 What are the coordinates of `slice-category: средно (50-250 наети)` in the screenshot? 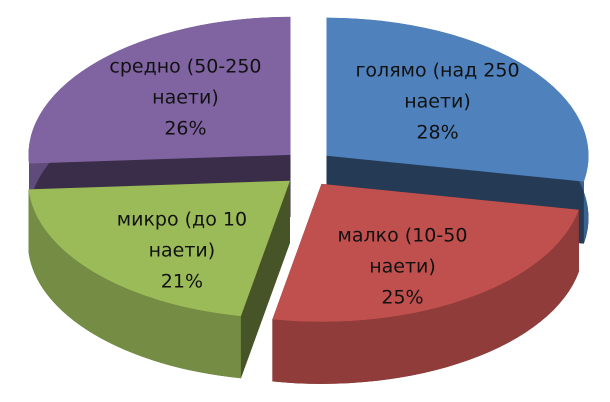 It's located at (185, 82).